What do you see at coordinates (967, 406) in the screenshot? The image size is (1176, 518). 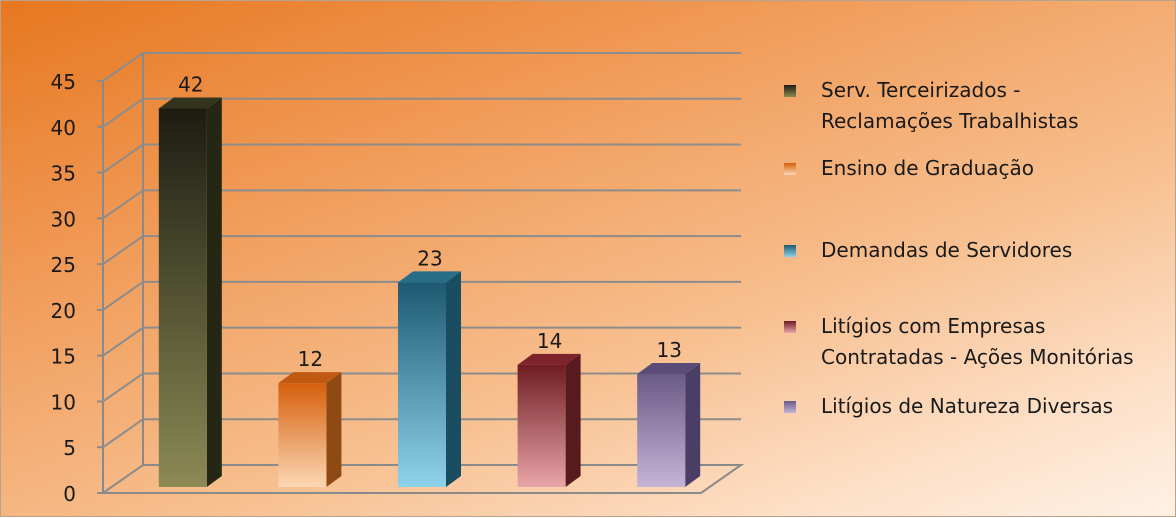 I see `legend-label: Litígios de Natureza Diversas` at bounding box center [967, 406].